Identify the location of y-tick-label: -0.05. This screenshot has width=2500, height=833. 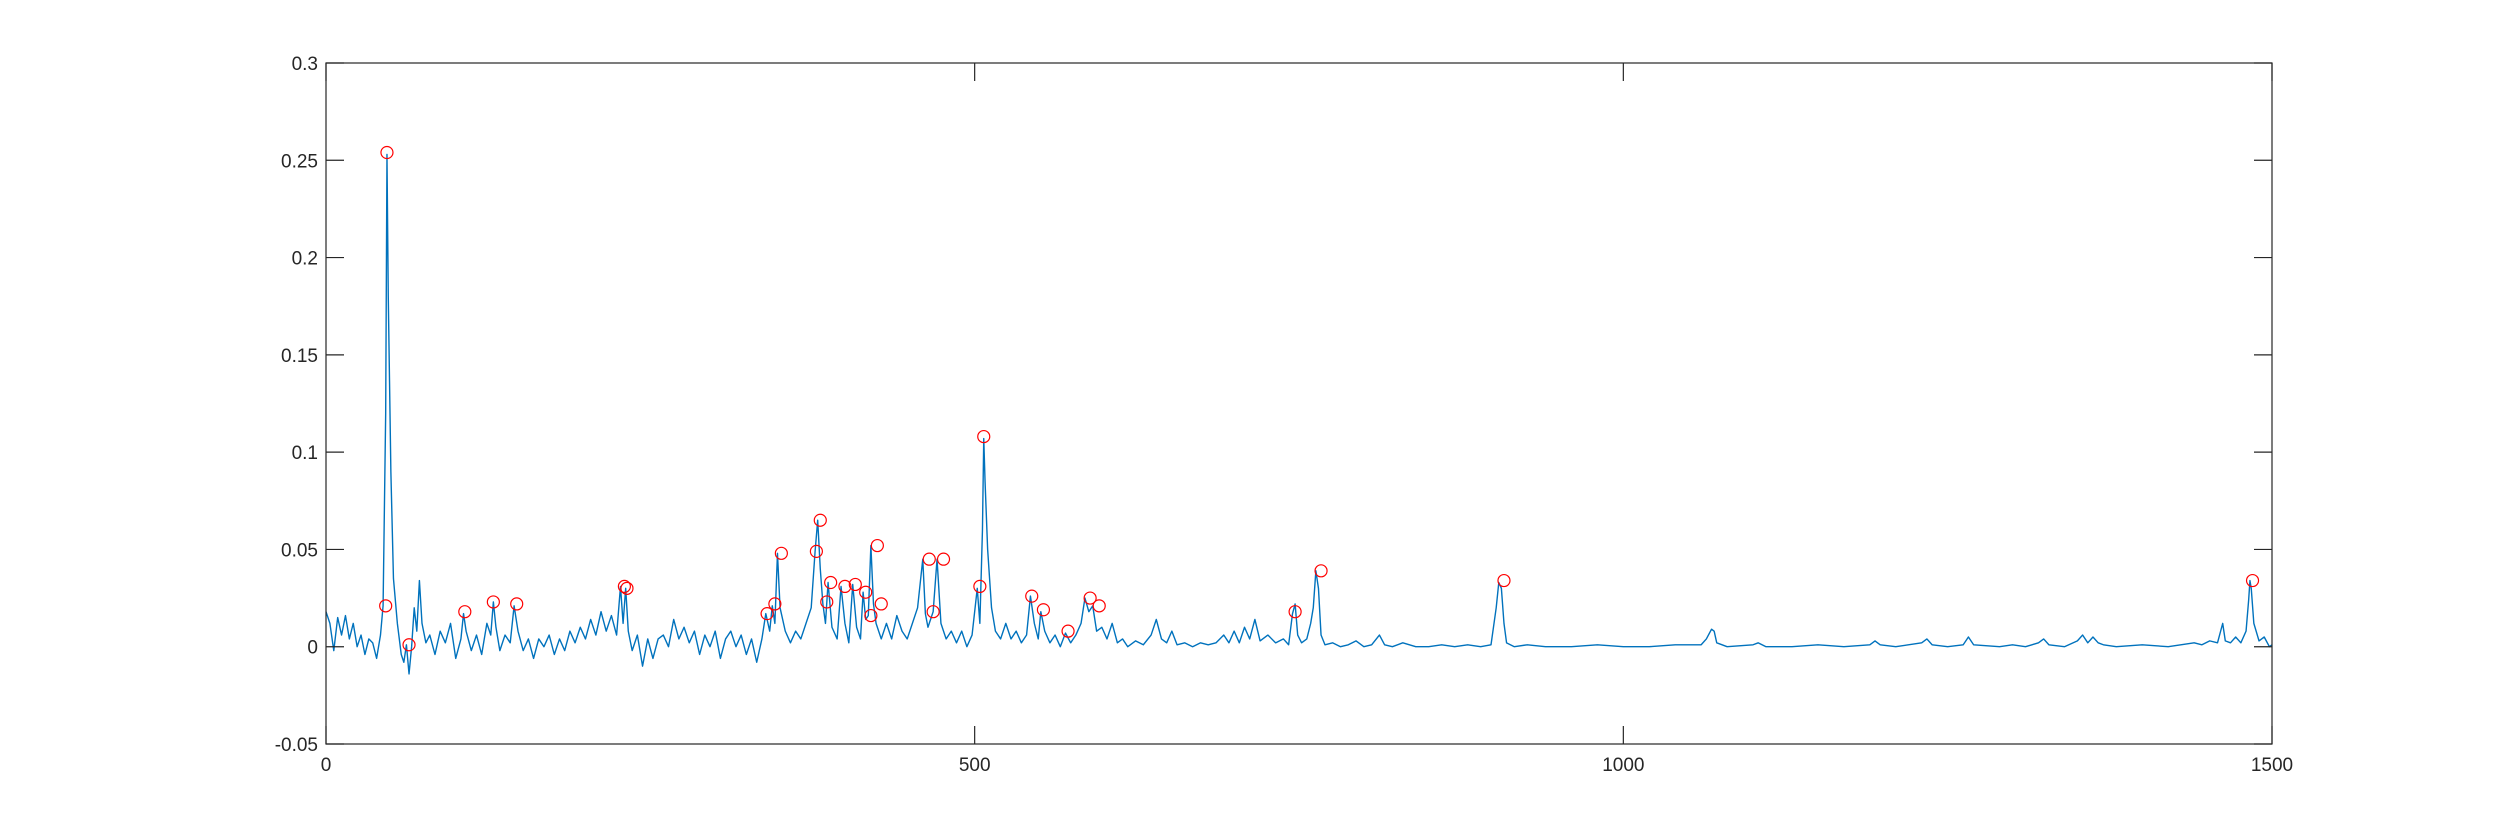
(296, 745).